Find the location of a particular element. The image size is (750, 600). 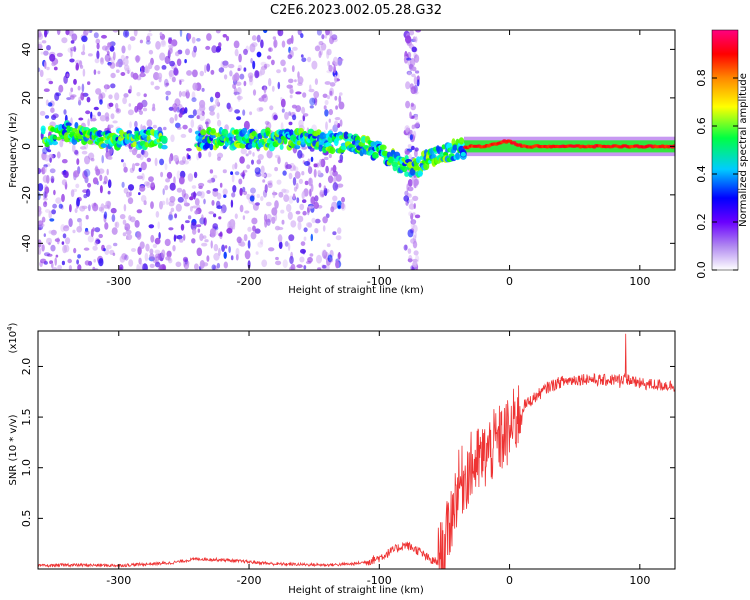

spectrogram-y-tick-label: -40 is located at coordinates (26, 243).